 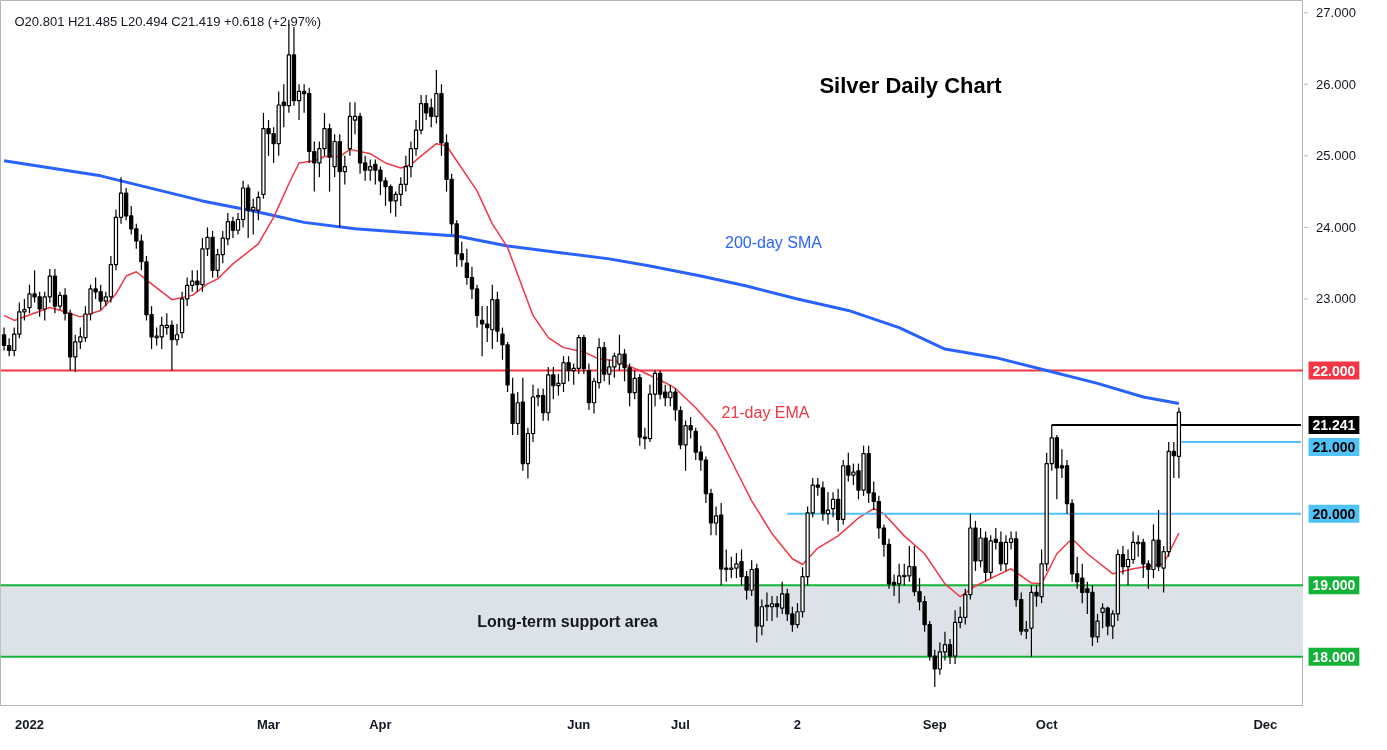 What do you see at coordinates (911, 85) in the screenshot?
I see `text: Silver Daily Chart` at bounding box center [911, 85].